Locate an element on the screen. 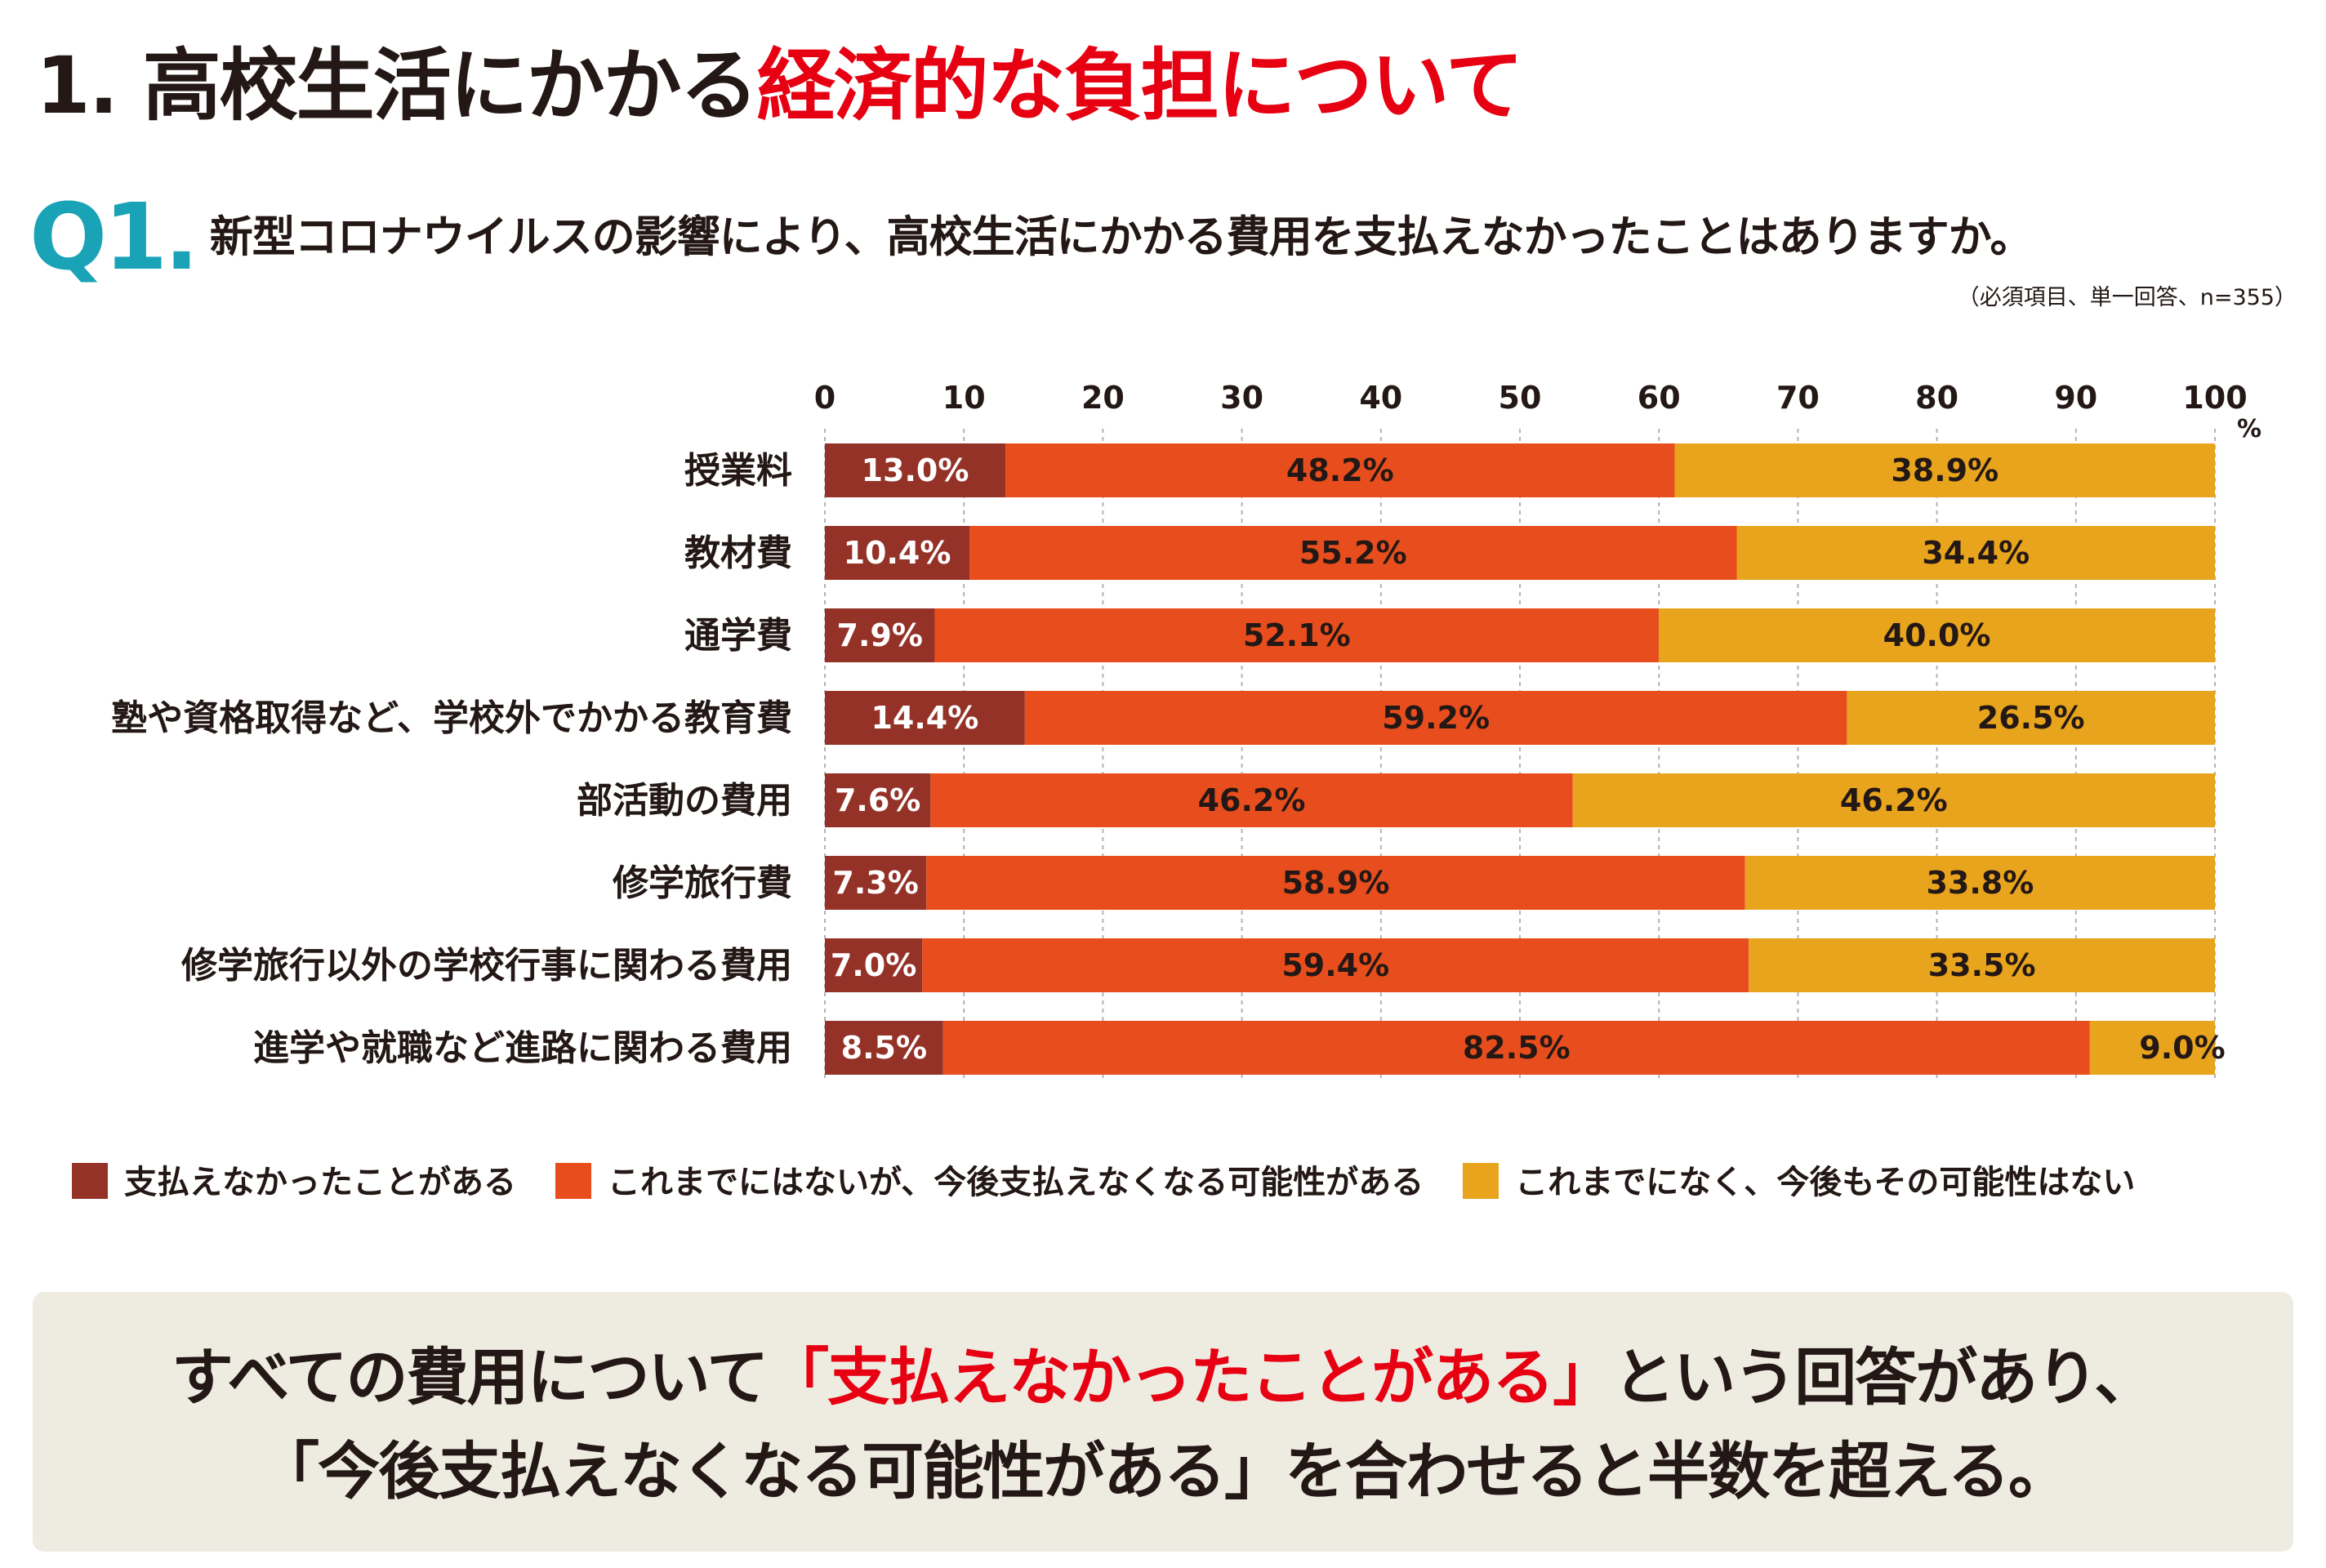  data-label: 82.5% is located at coordinates (1517, 1048).